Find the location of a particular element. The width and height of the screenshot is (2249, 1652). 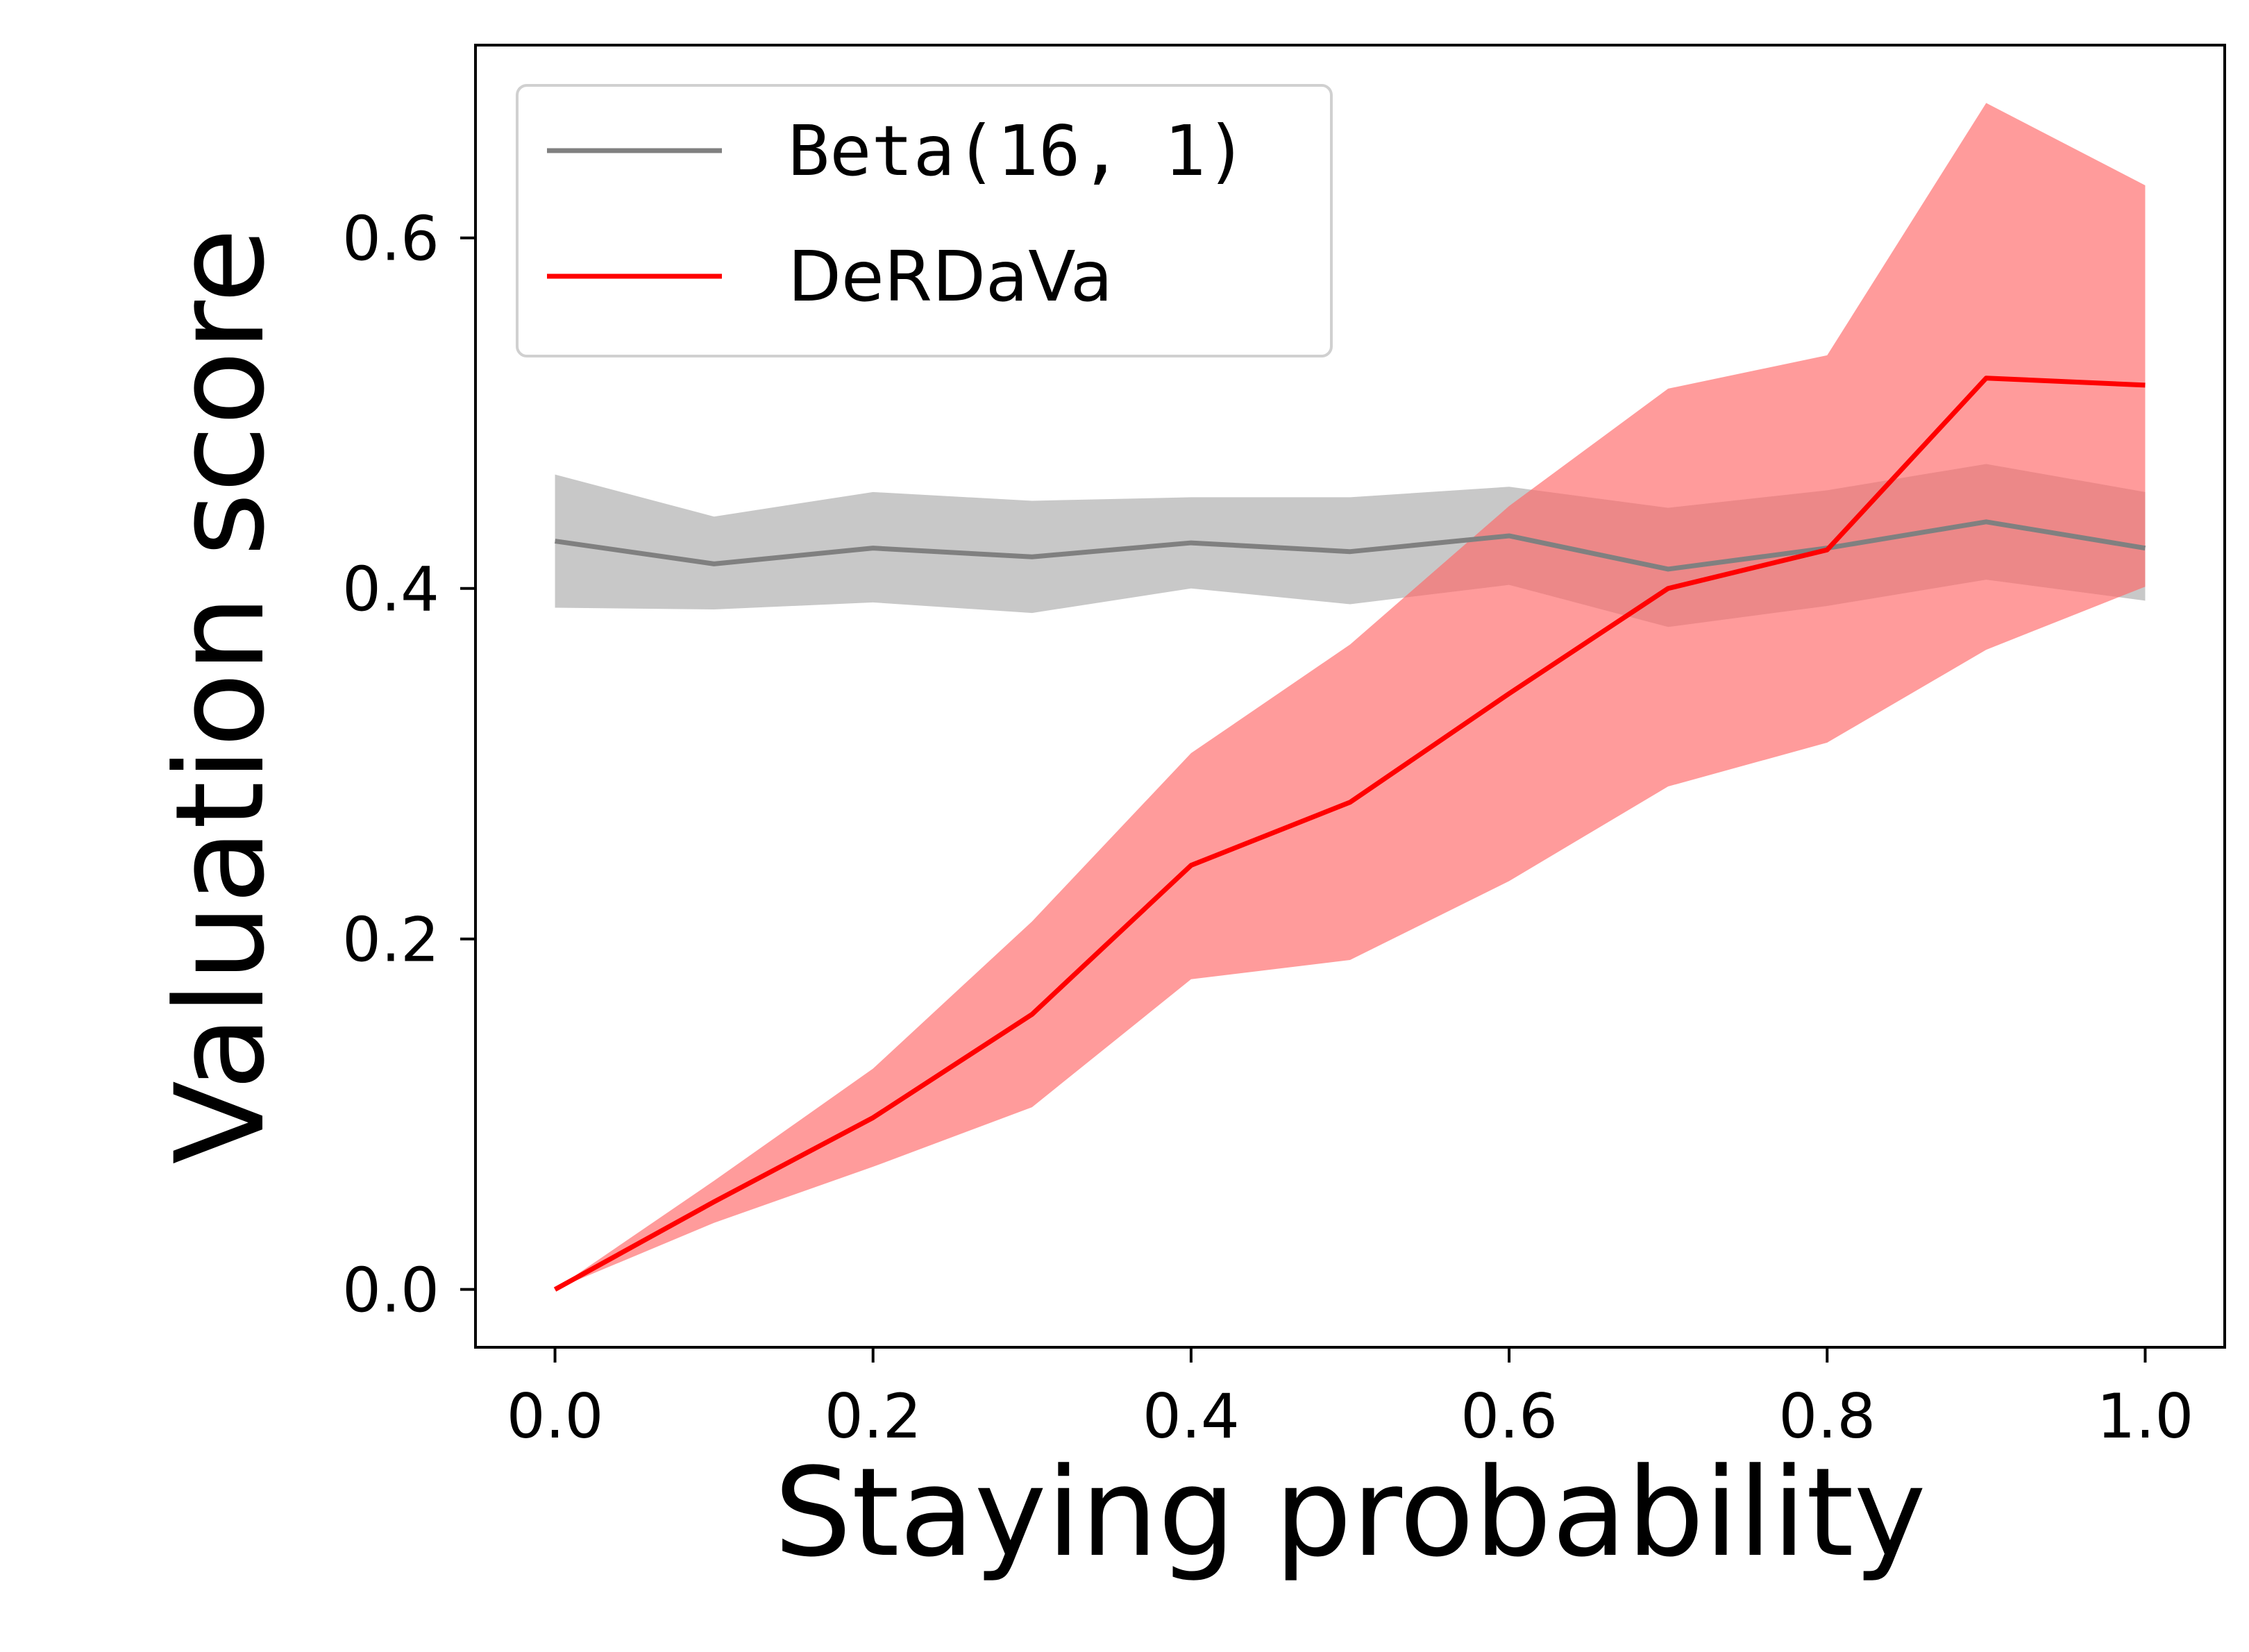

x-tick-label: 0.0 is located at coordinates (555, 1416).